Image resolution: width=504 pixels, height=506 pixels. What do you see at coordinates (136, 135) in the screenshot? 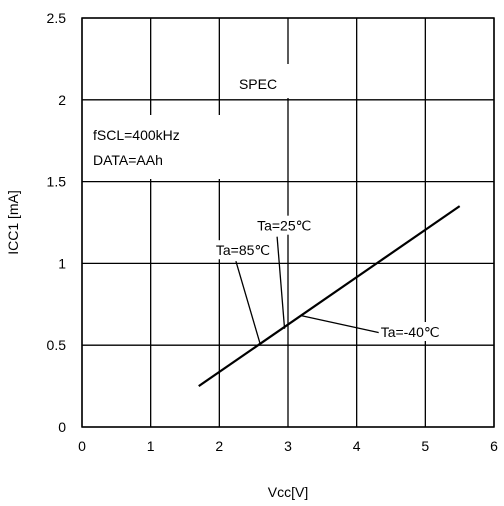
I see `condition-fscl: fSCL=400kHz` at bounding box center [136, 135].